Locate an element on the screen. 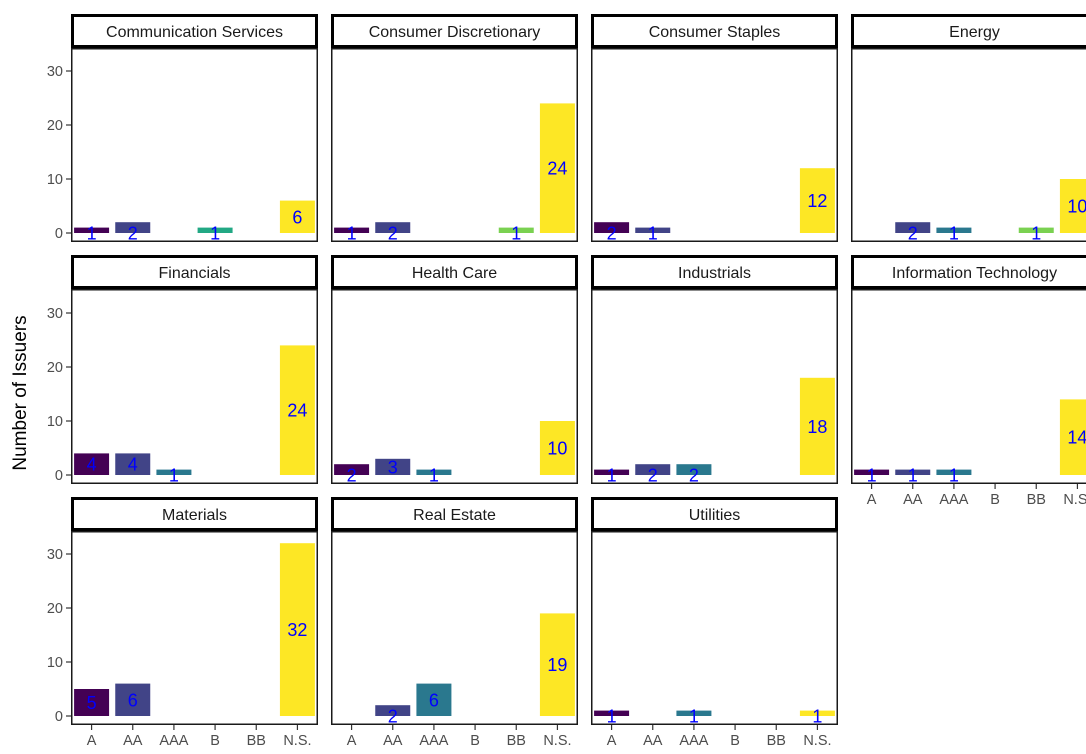 The width and height of the screenshot is (1086, 754). facet-title: Industrials is located at coordinates (714, 273).